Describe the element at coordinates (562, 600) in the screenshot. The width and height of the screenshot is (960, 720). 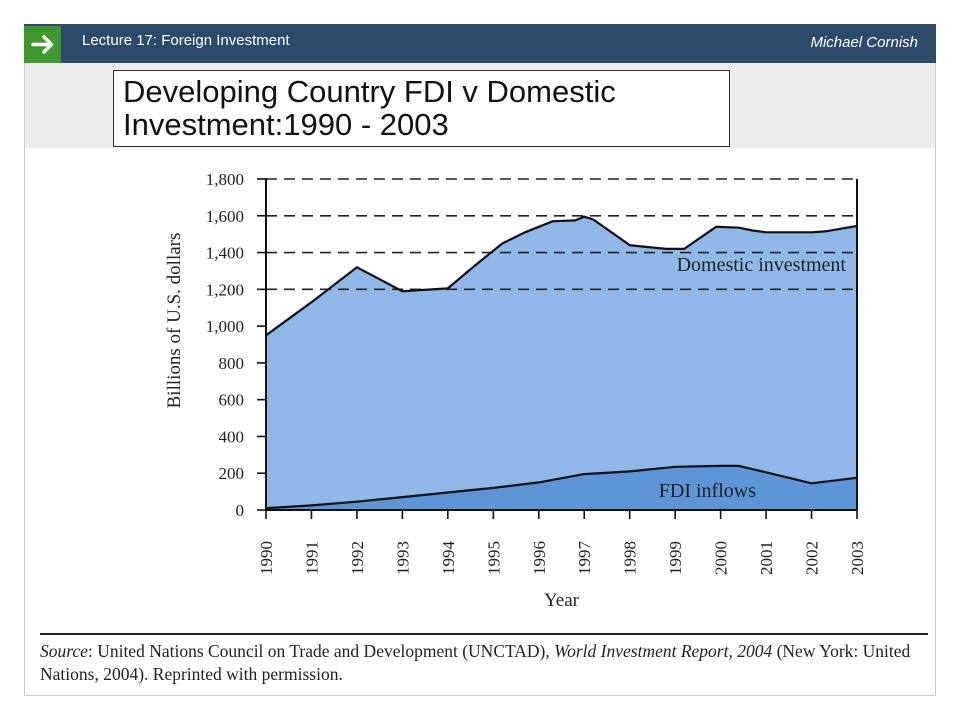
I see `x-axis-title: Year` at that location.